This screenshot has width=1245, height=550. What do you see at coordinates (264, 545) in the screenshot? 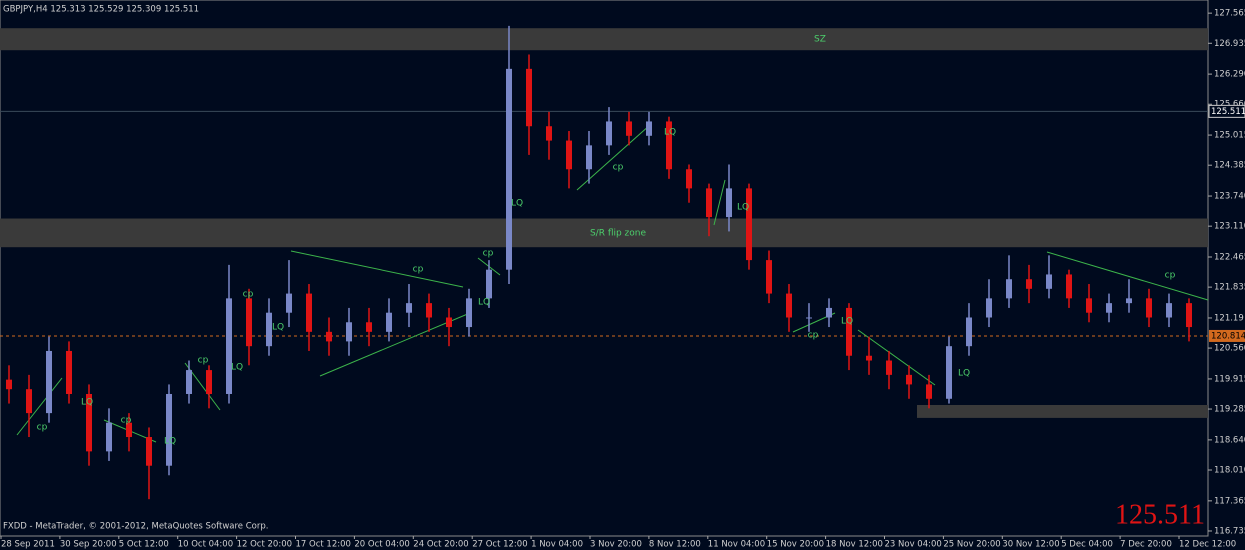
I see `x-tick-label: 12 Oct 20:00` at bounding box center [264, 545].